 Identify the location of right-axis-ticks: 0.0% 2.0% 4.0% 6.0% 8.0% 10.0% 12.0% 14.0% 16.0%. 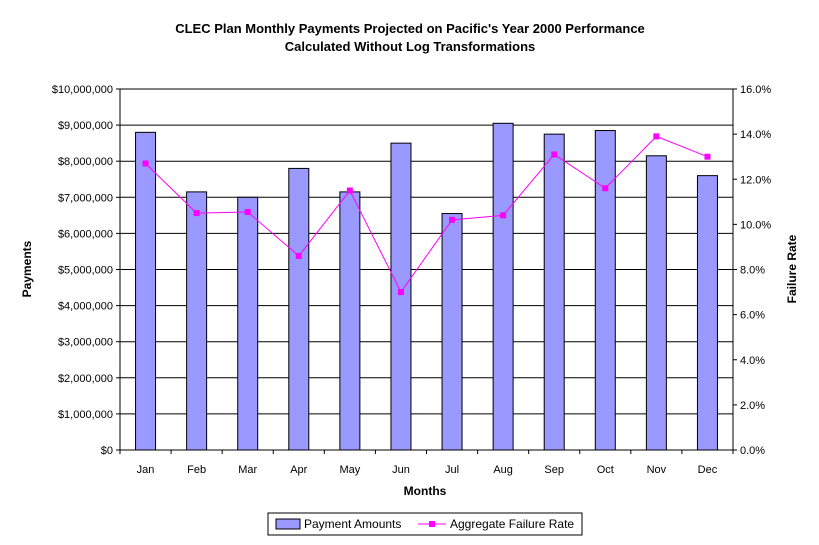
(752, 270).